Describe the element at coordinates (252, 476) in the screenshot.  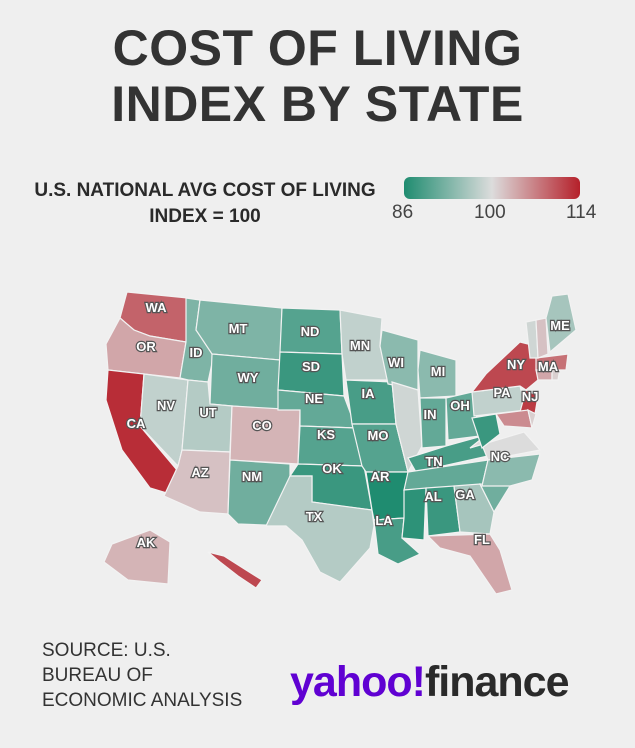
I see `state-label-nm: NM` at that location.